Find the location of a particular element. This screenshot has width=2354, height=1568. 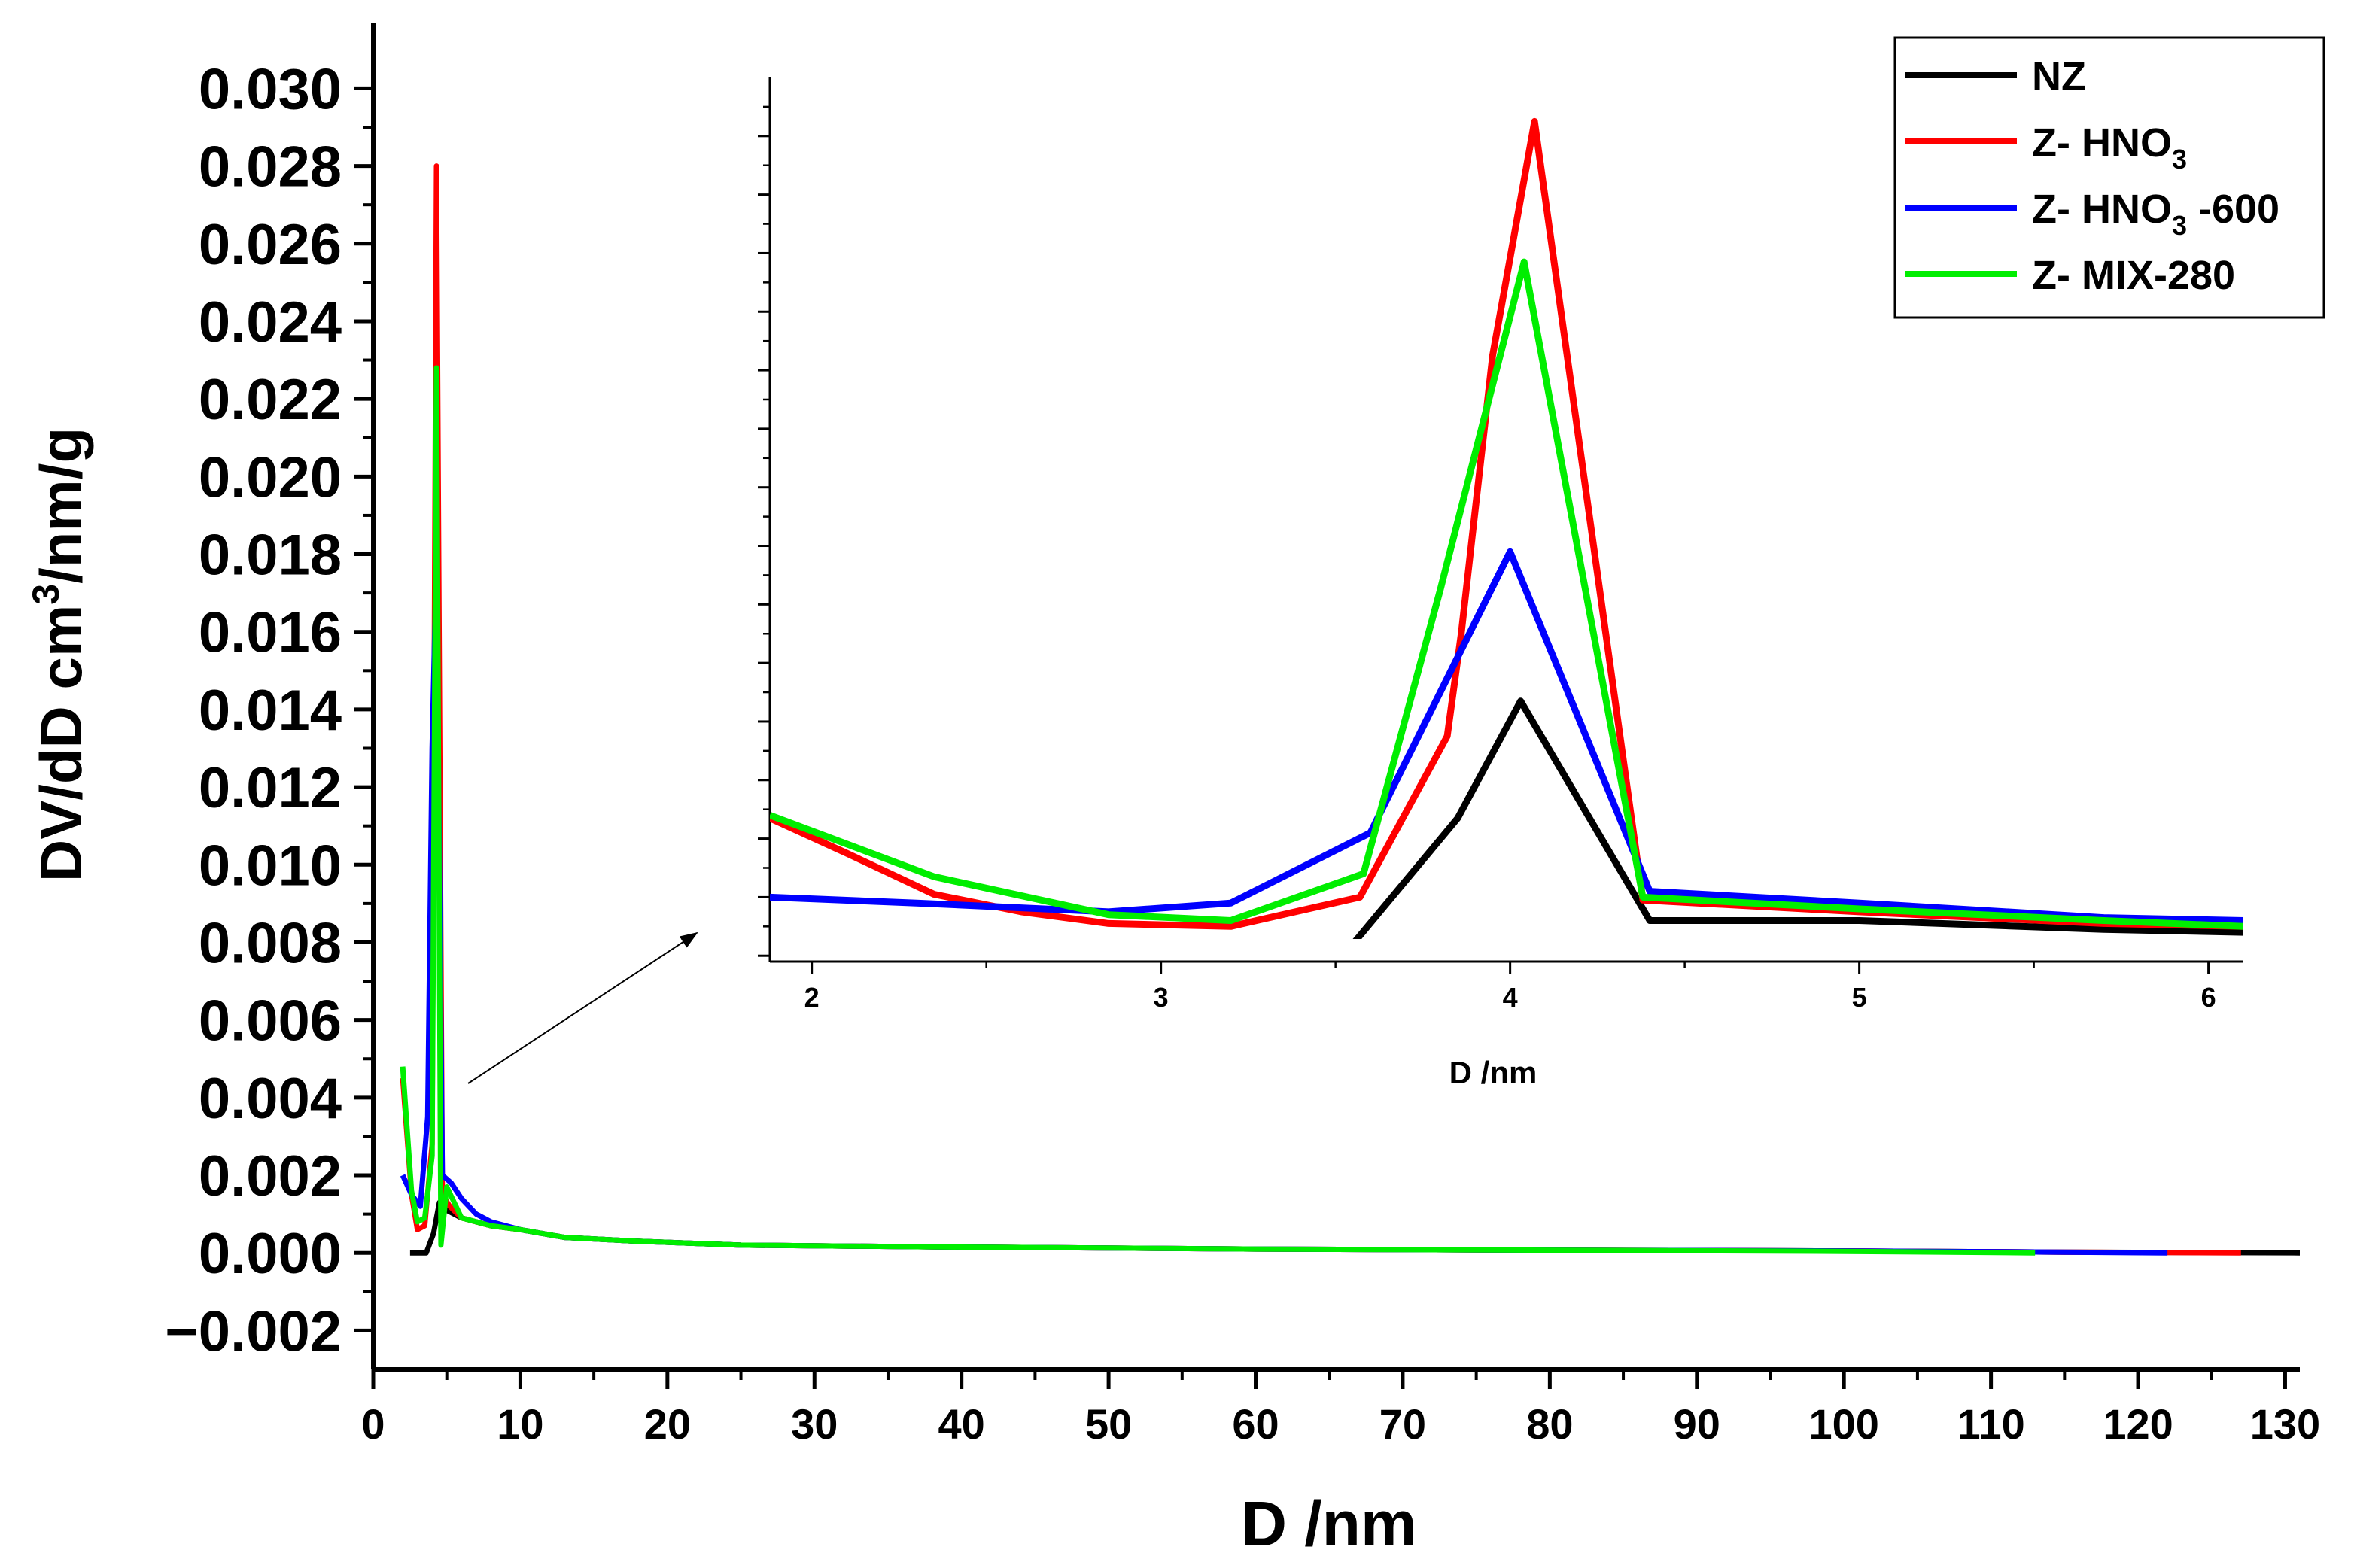

main-x-tick-label: 30 is located at coordinates (815, 1424).